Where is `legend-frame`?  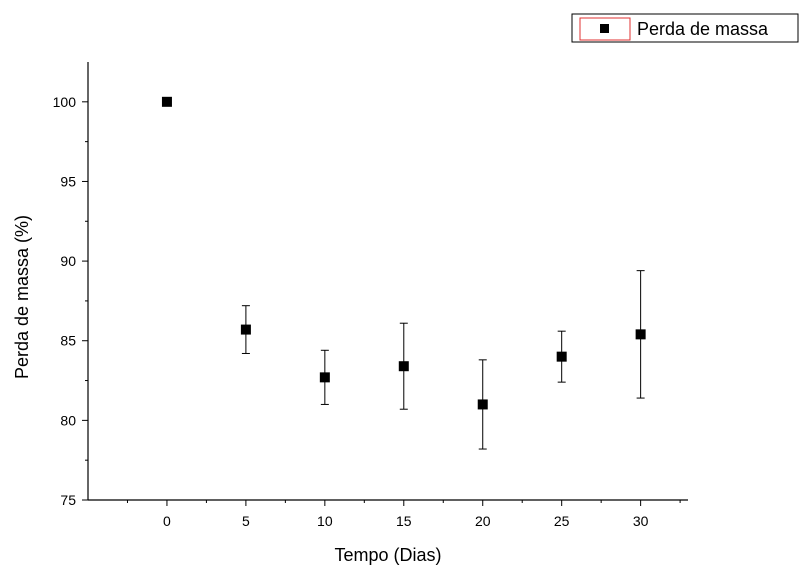 legend-frame is located at coordinates (685, 28).